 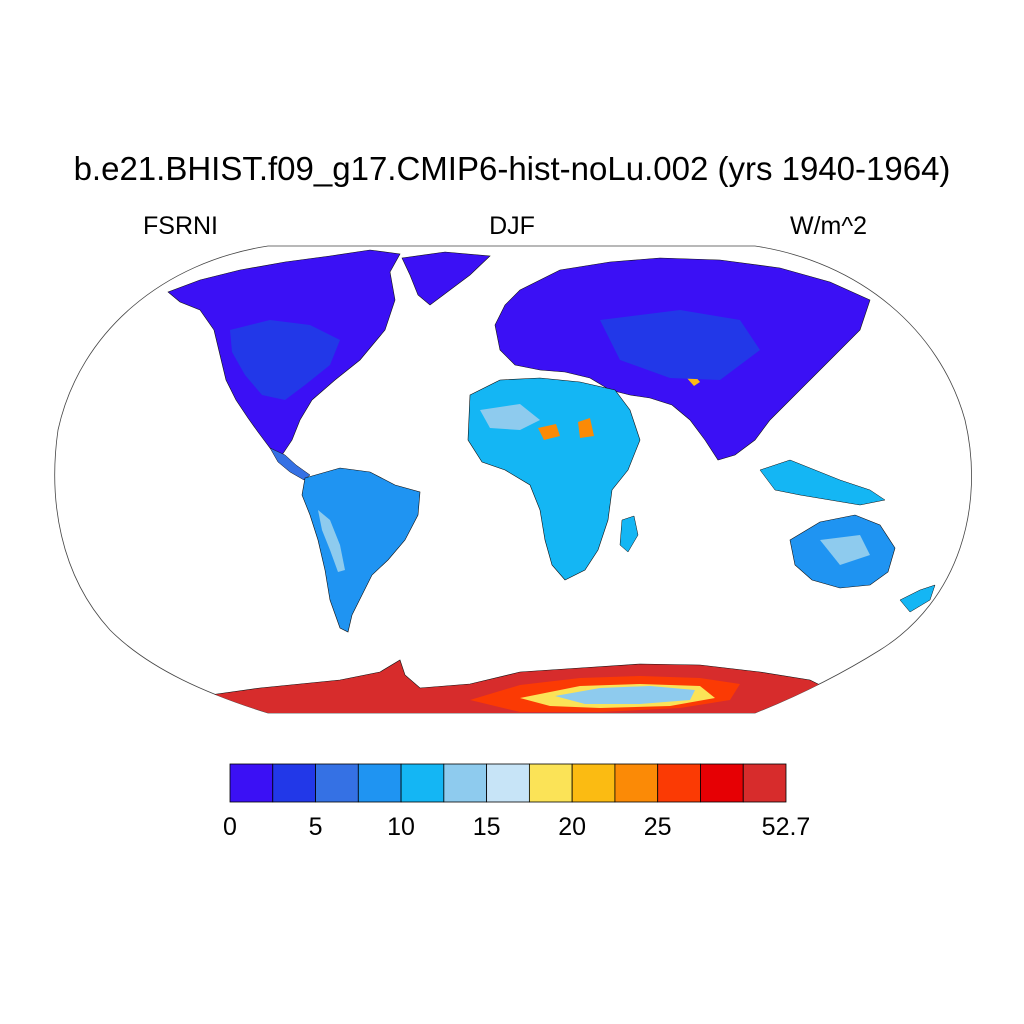 What do you see at coordinates (230, 827) in the screenshot?
I see `colorbar-tick-label: 0` at bounding box center [230, 827].